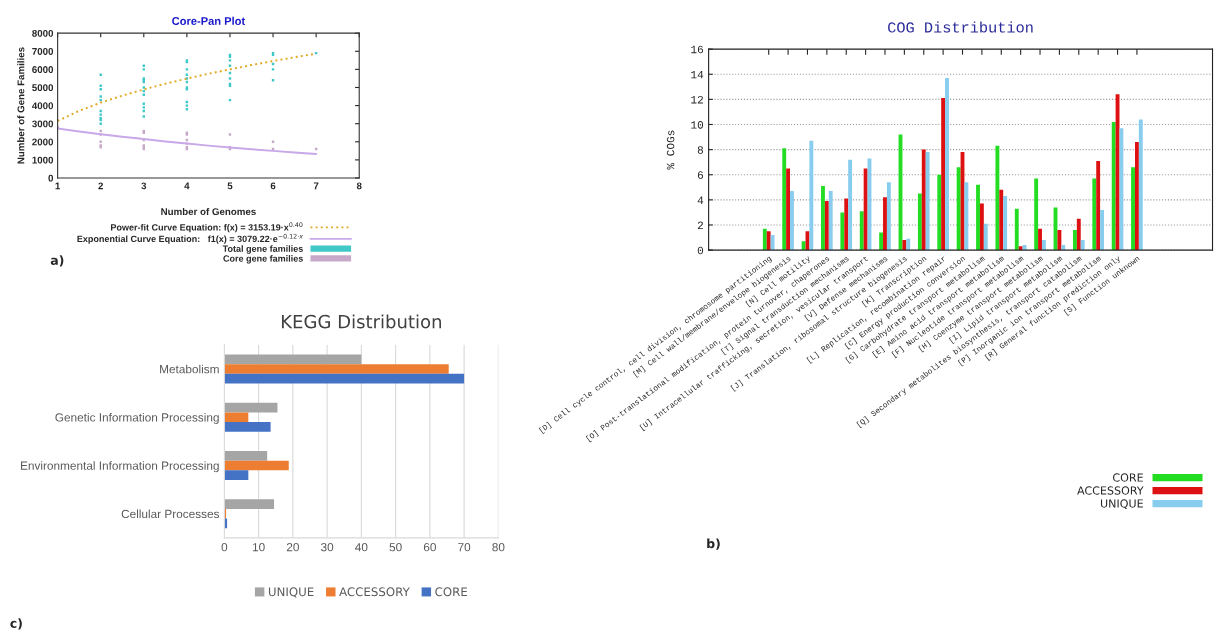 The width and height of the screenshot is (1226, 638). What do you see at coordinates (230, 186) in the screenshot?
I see `x-tick-label: 5` at bounding box center [230, 186].